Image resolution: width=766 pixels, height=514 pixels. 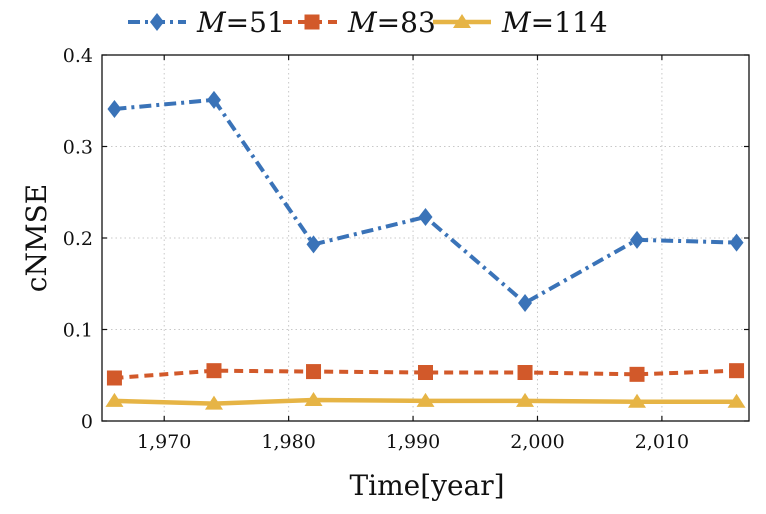 What do you see at coordinates (662, 442) in the screenshot?
I see `x-tick-label: 2,010` at bounding box center [662, 442].